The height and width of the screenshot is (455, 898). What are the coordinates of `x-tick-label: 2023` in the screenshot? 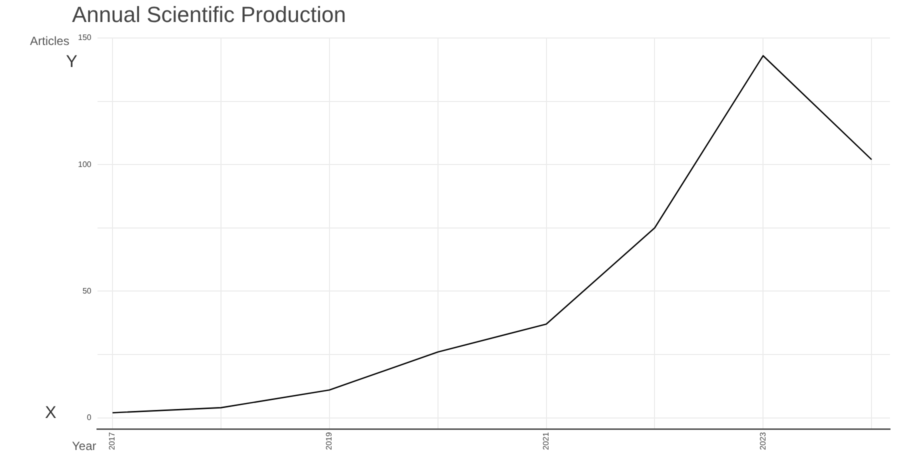 It's located at (763, 441).